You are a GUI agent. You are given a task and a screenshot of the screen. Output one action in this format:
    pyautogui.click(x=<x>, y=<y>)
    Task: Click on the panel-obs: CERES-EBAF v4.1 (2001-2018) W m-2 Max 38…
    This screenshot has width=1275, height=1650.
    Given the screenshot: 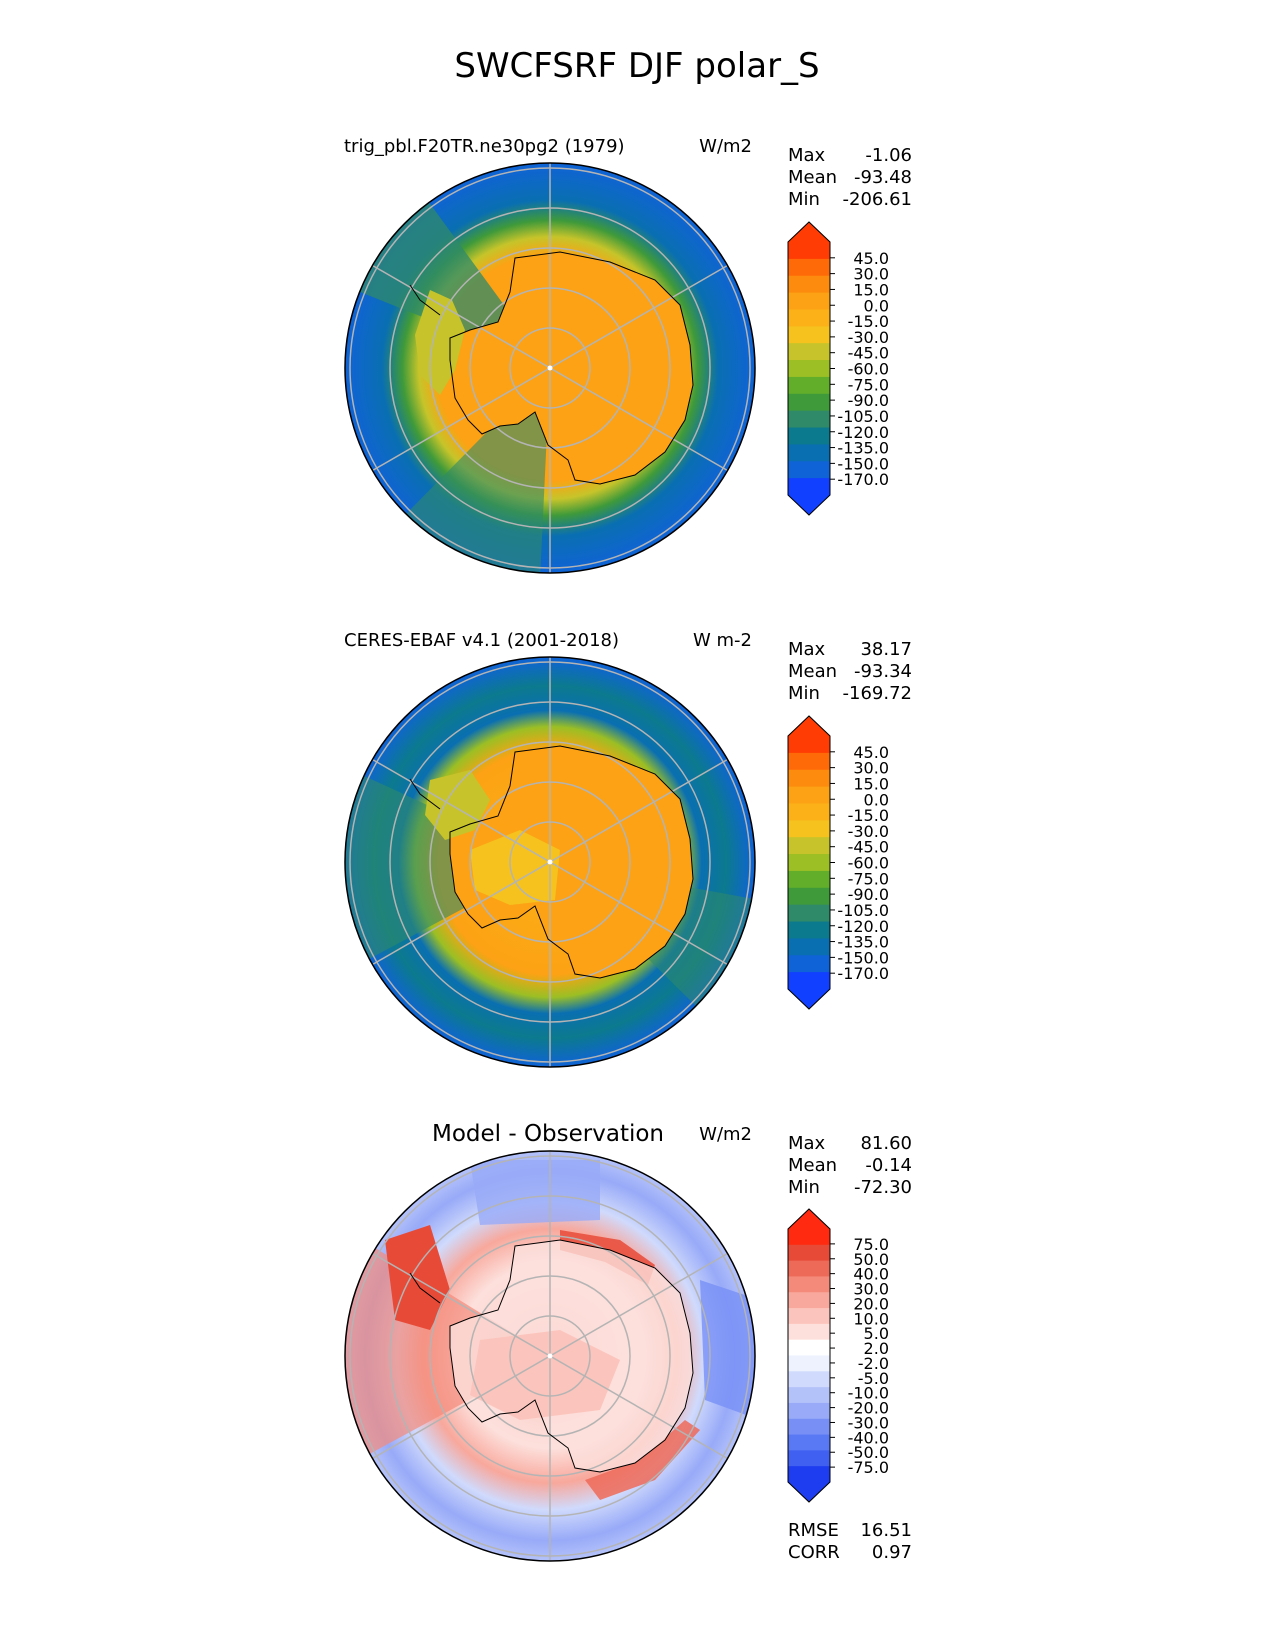 What is the action you would take?
    pyautogui.click(x=628, y=849)
    